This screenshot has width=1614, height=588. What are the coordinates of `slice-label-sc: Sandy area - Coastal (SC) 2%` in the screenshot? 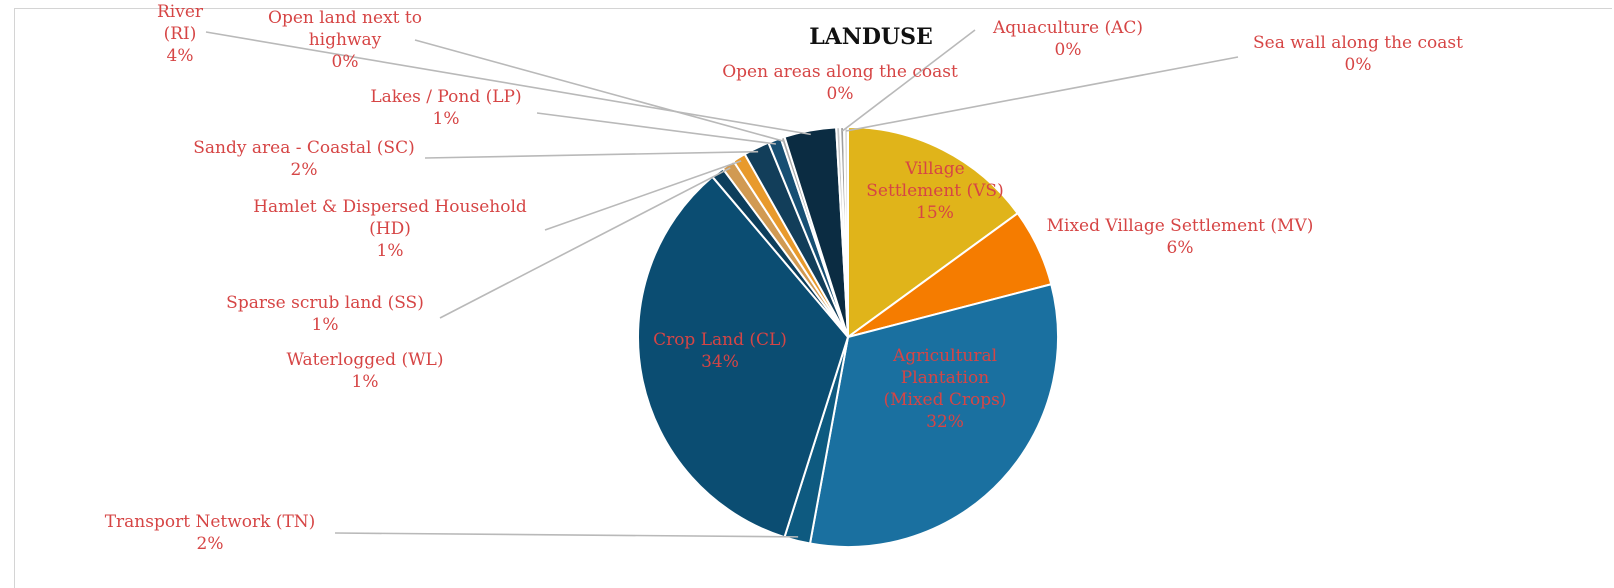 It's located at (303, 159).